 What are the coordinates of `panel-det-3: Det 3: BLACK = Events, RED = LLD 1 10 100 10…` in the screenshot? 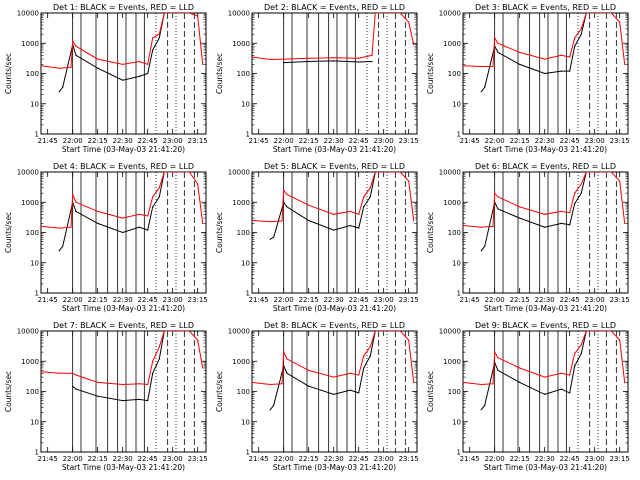 It's located at (528, 78).